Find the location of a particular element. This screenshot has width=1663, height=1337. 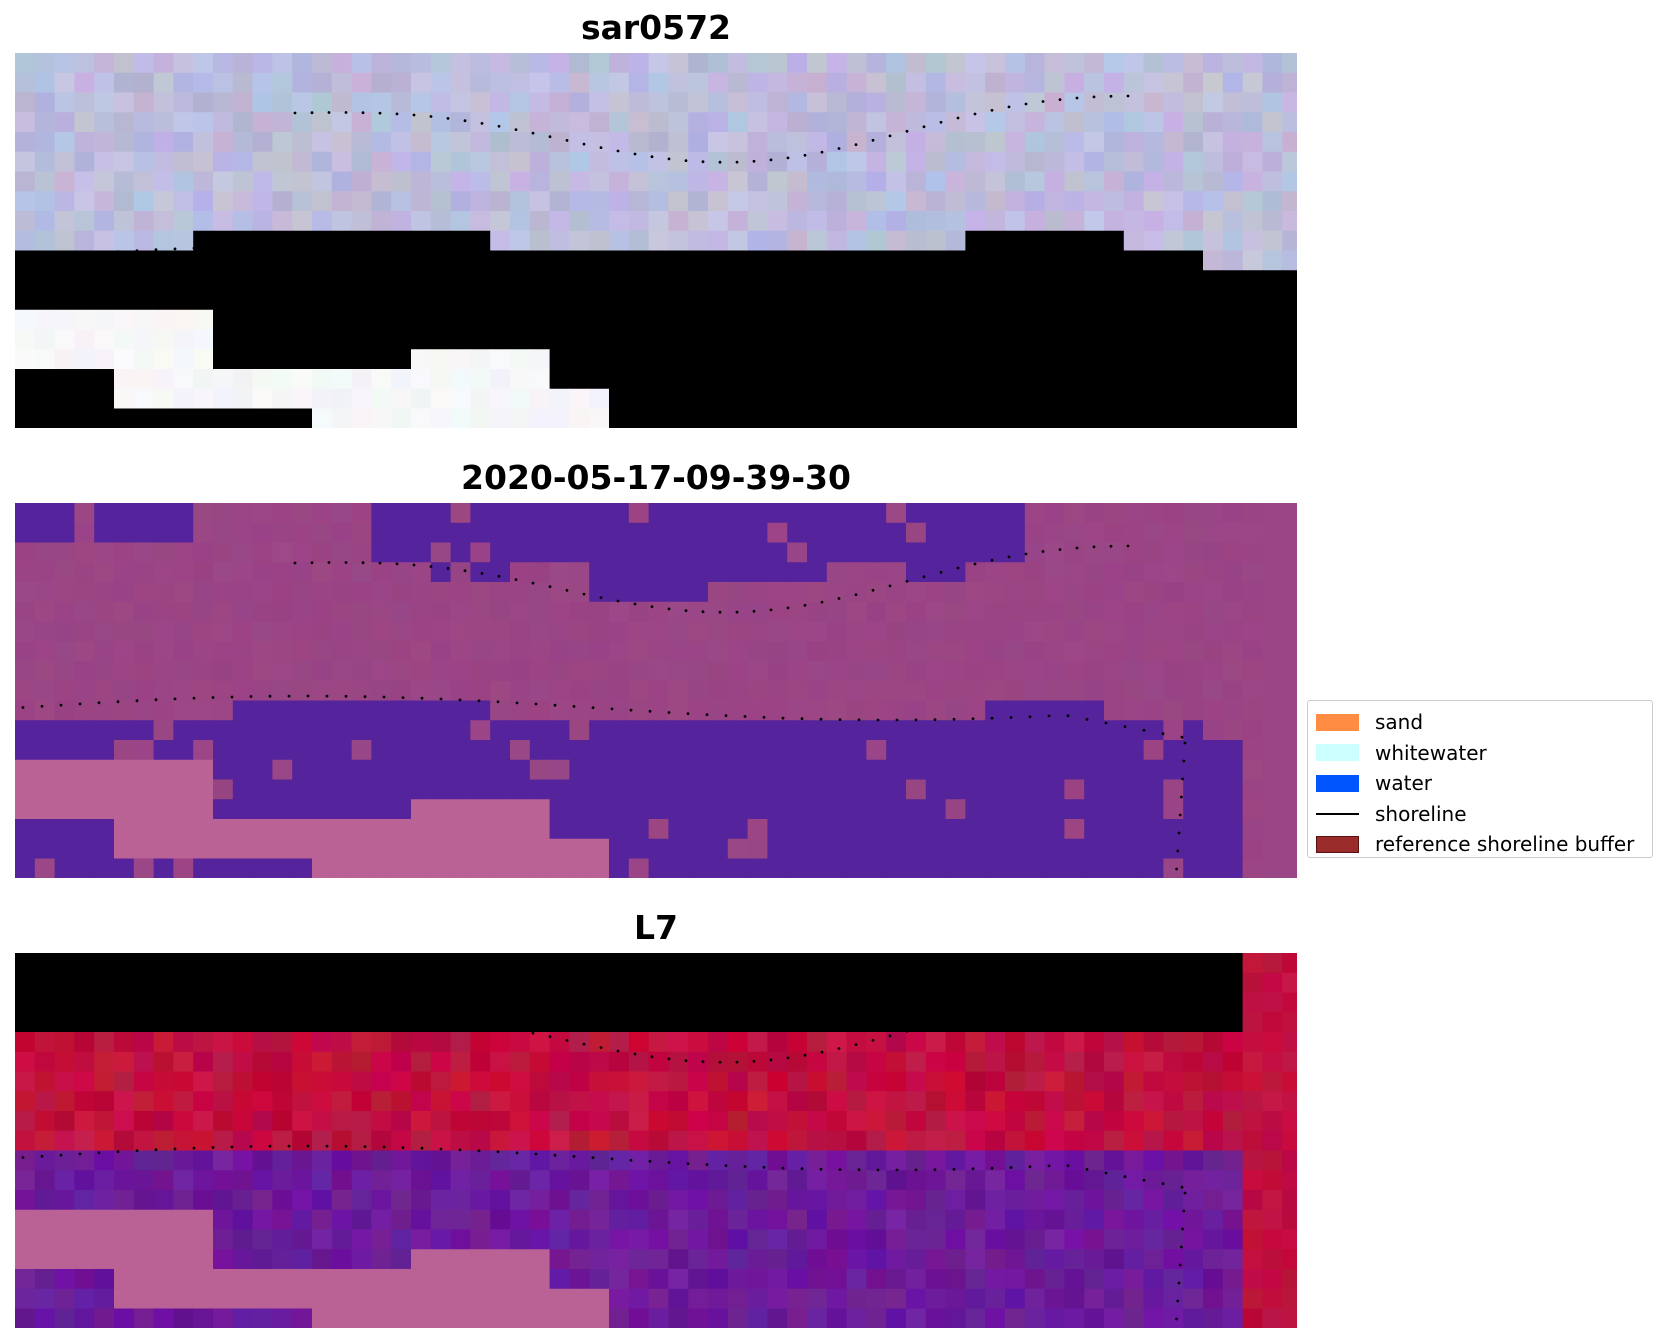

legend-item-sand: sand is located at coordinates (1480, 722).